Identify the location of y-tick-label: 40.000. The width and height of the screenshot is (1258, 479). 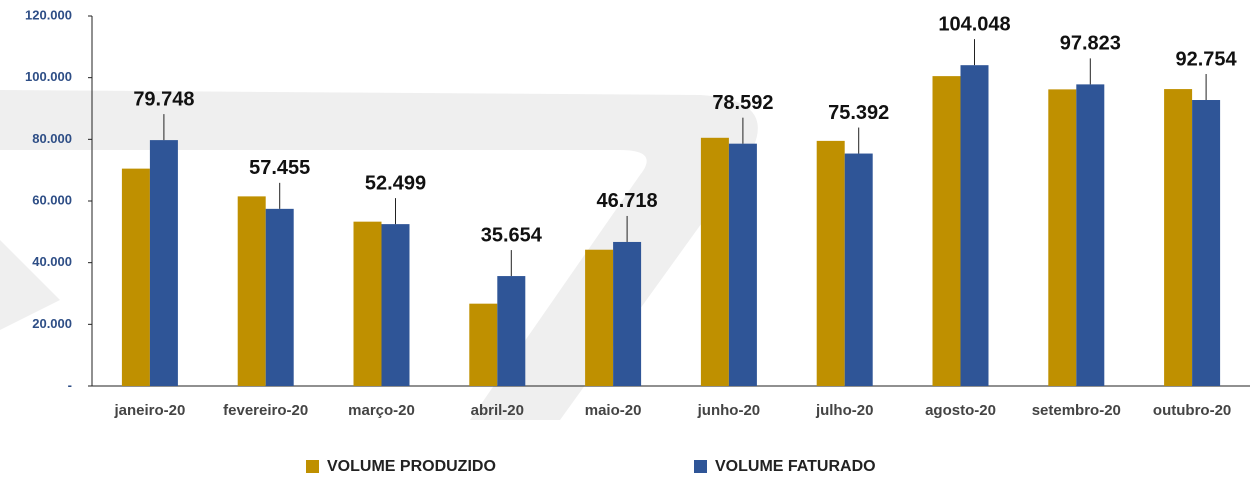
(52, 261).